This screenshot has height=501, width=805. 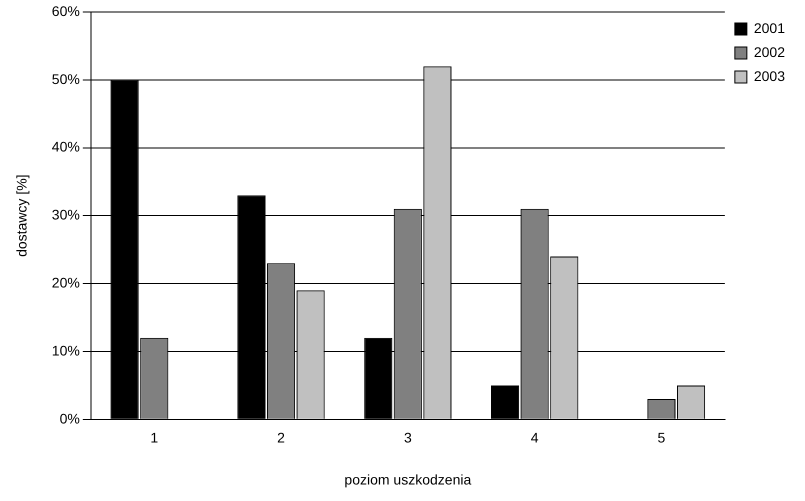 I want to click on y-tick-label: 20%, so click(x=66, y=282).